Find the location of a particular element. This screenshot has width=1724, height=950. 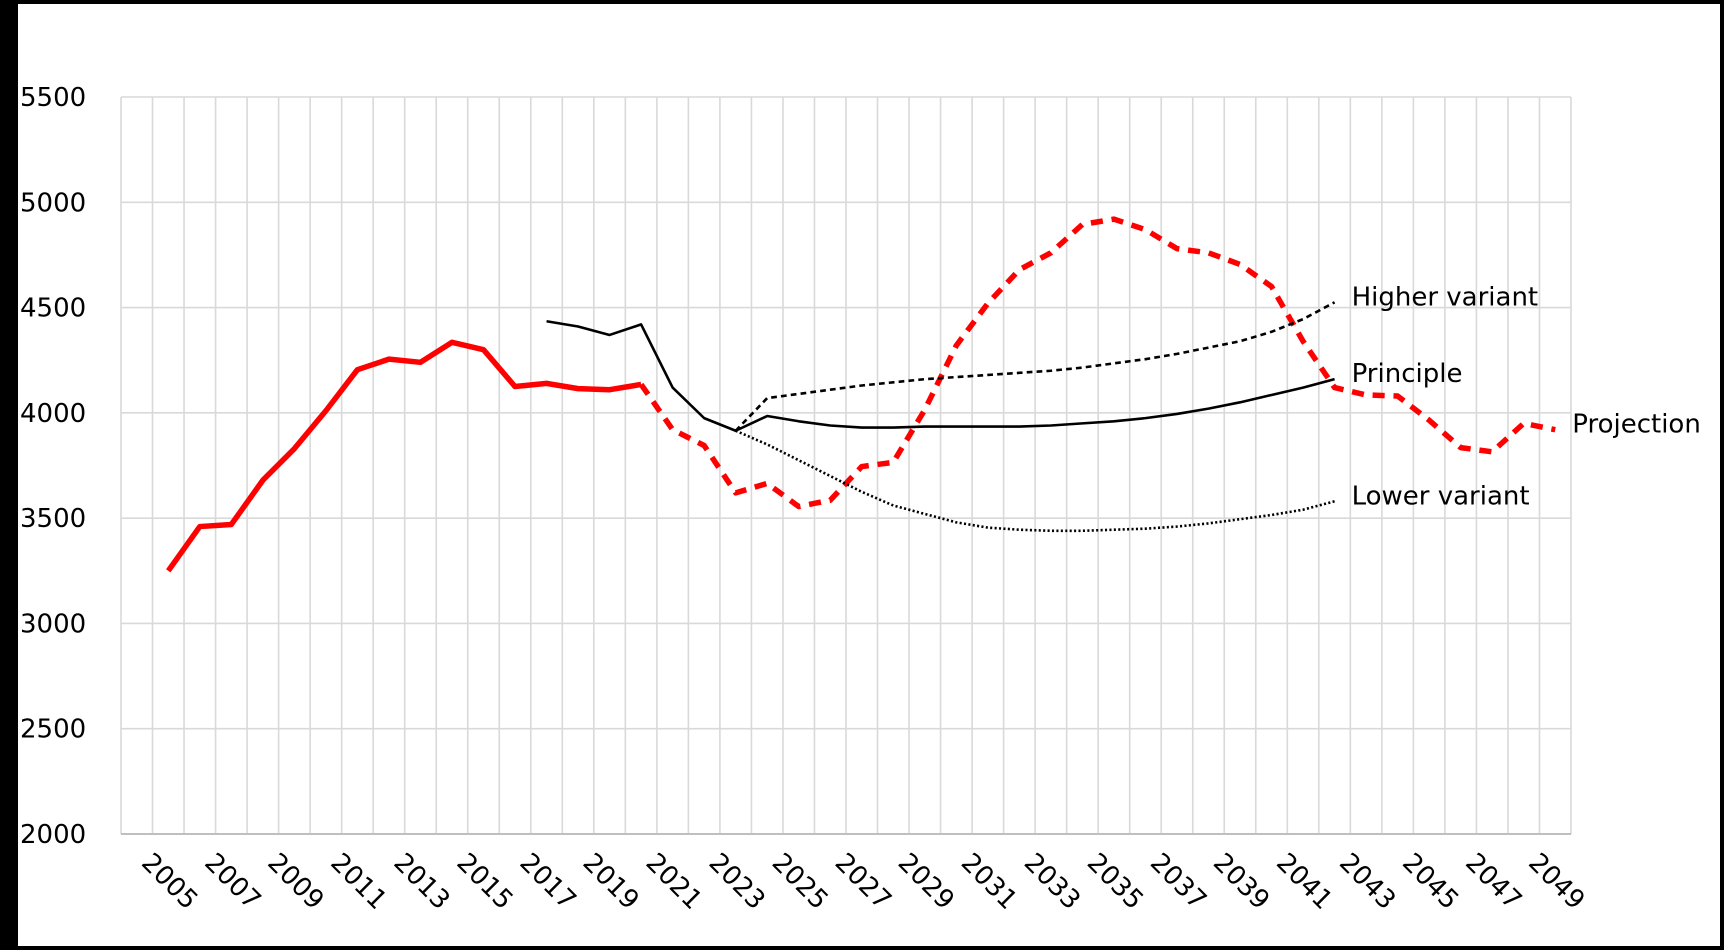

series-label: Principle is located at coordinates (1407, 374).